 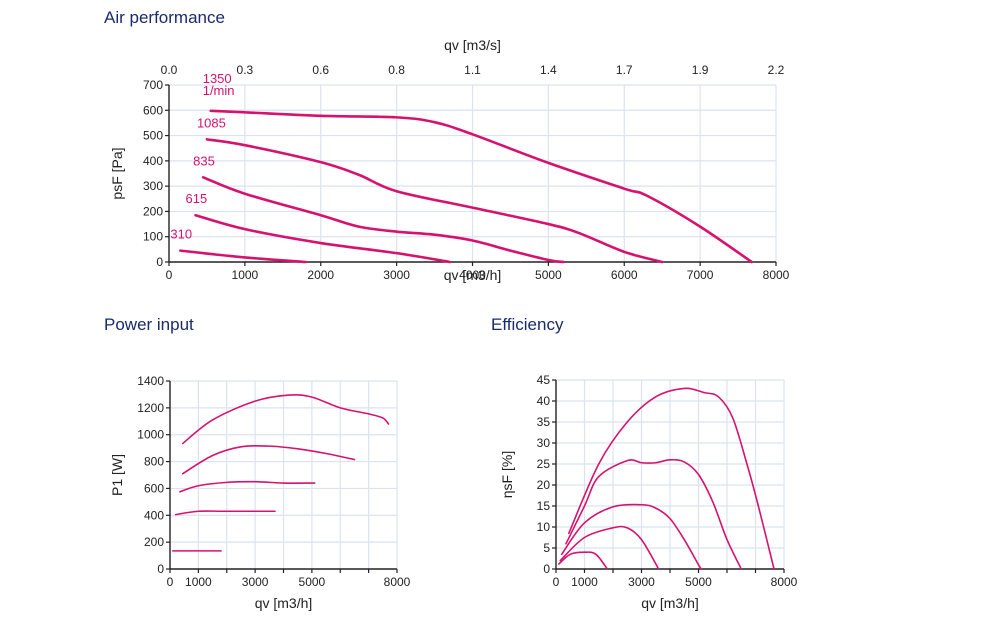 I want to click on efficiency-x-tick-label: 5000, so click(x=698, y=582).